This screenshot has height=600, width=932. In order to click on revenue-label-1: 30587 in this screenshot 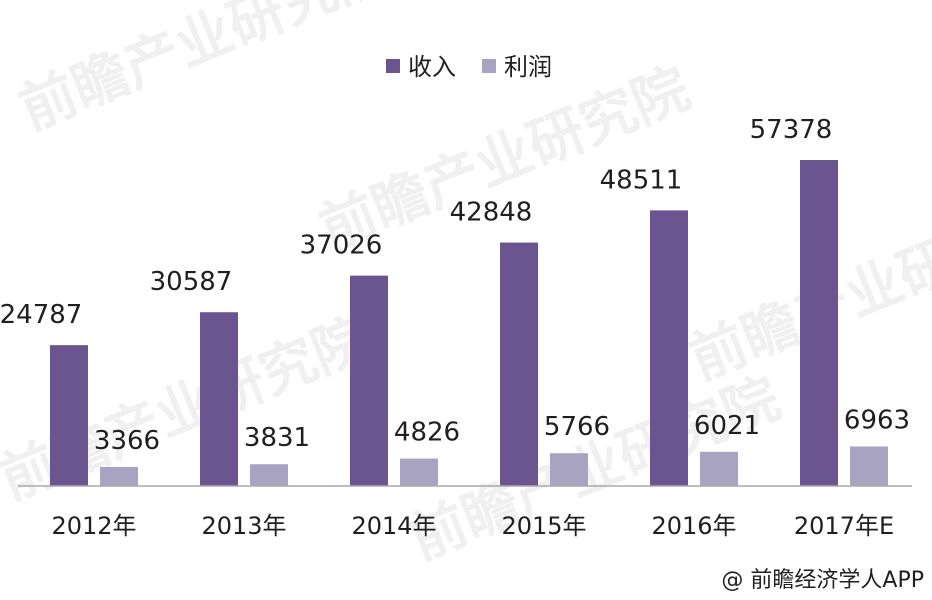, I will do `click(191, 282)`.